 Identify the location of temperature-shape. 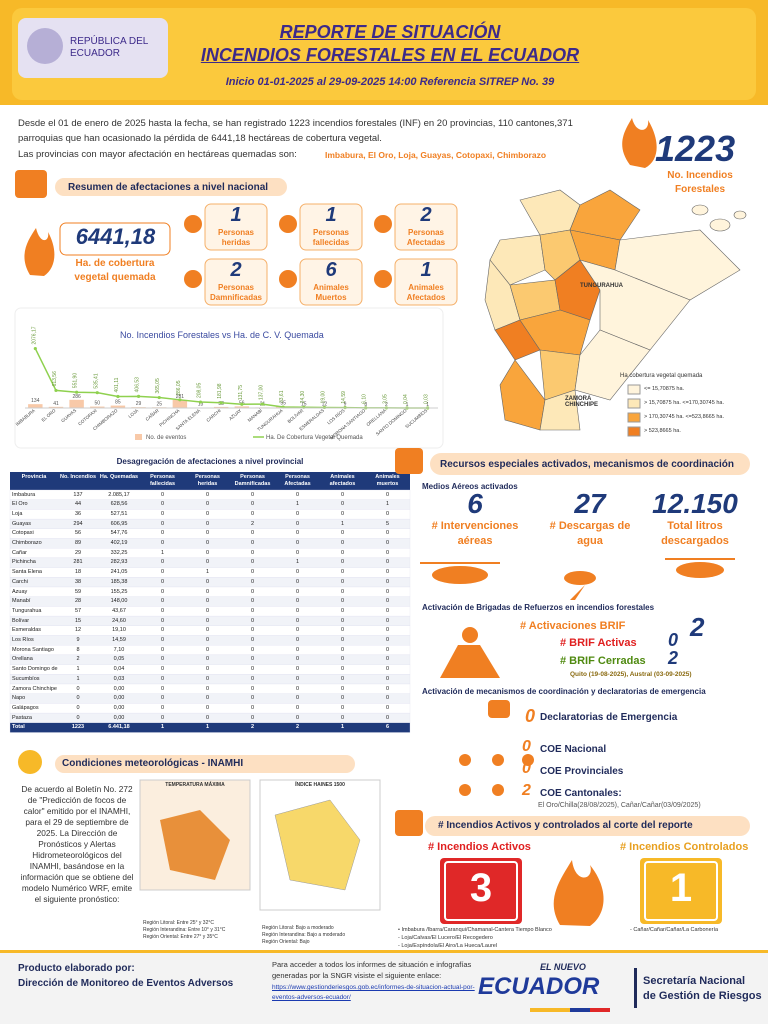
(195, 845).